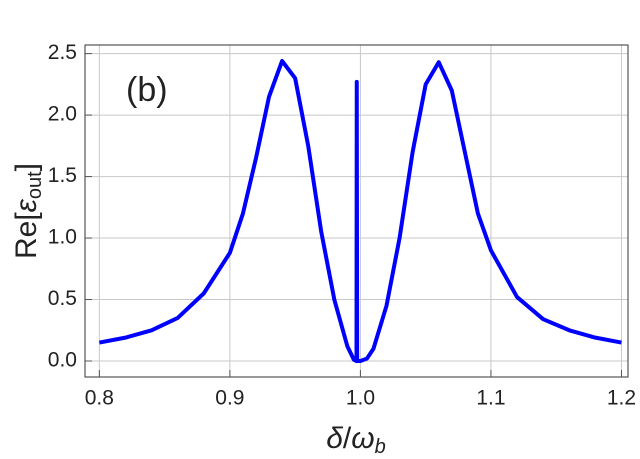 The height and width of the screenshot is (459, 640). Describe the element at coordinates (362, 438) in the screenshot. I see `x-label-part: ω` at that location.